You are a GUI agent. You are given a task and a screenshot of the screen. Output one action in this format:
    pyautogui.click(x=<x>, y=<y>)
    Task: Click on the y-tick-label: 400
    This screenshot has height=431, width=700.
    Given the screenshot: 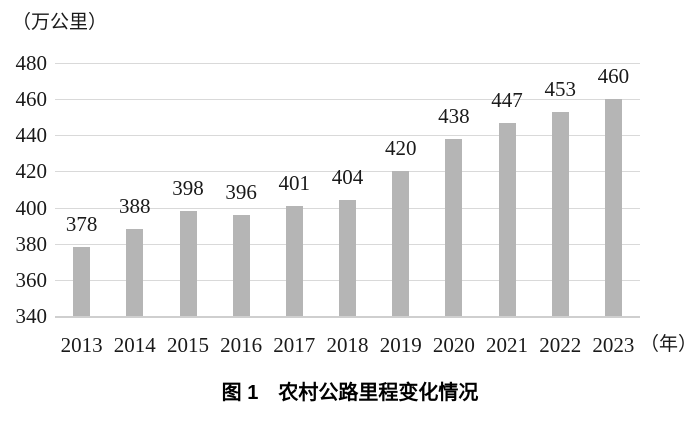 What is the action you would take?
    pyautogui.click(x=31, y=208)
    